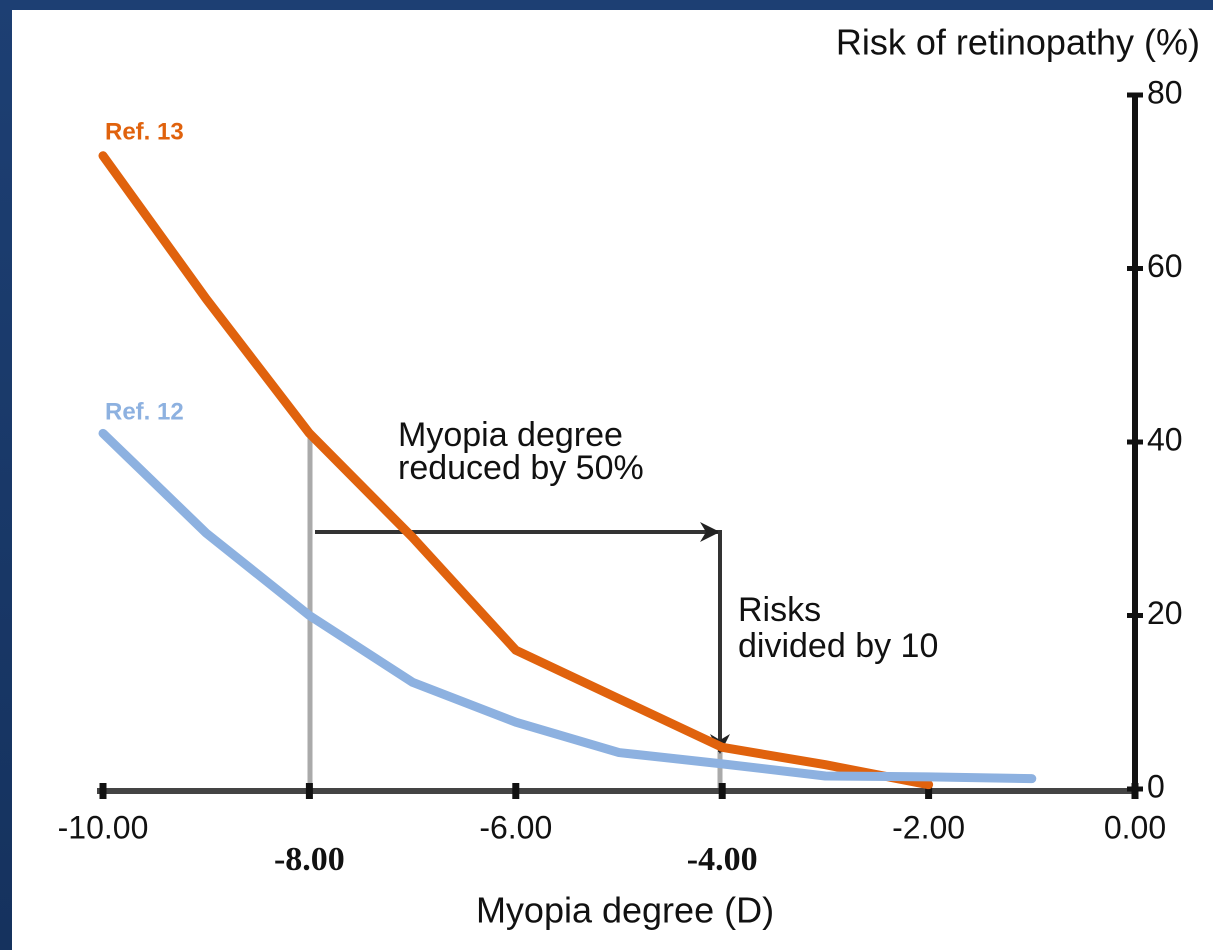 This screenshot has height=950, width=1213. Describe the element at coordinates (521, 468) in the screenshot. I see `annotation: reduced by 50%` at that location.